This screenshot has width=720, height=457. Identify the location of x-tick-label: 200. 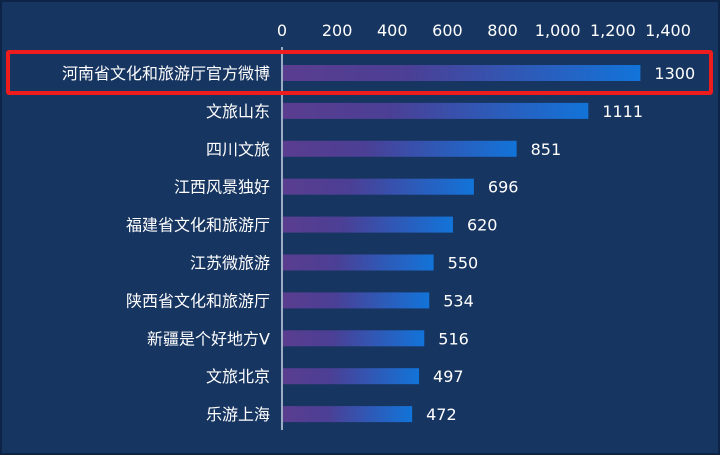
(337, 30).